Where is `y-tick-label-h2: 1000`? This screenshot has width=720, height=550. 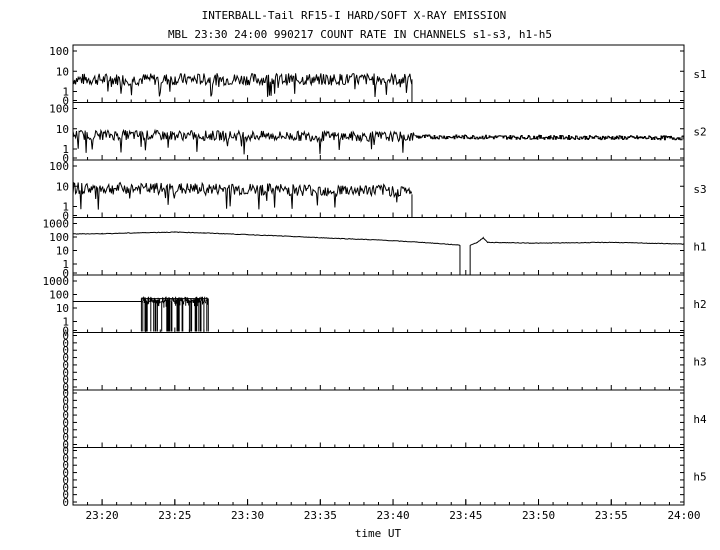 y-tick-label-h2: 1000 is located at coordinates (56, 281).